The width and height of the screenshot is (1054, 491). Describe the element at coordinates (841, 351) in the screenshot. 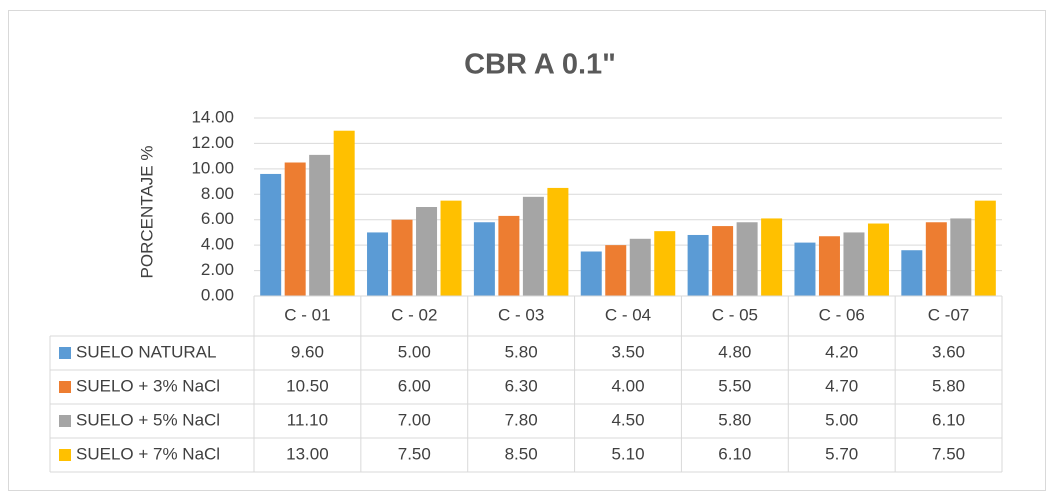

I see `table-value: 4.20` at that location.